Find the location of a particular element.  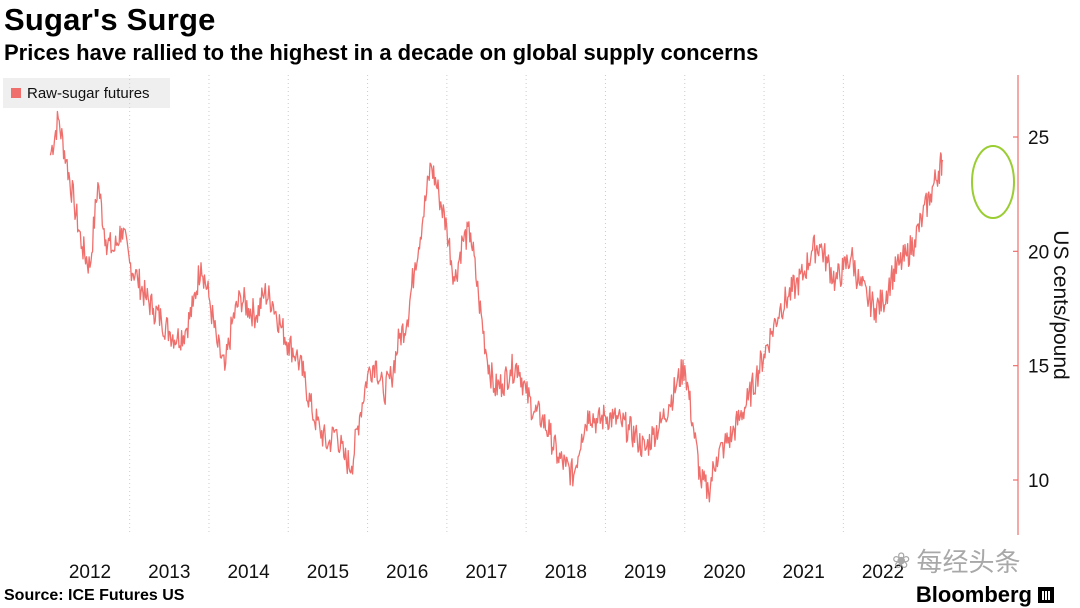

y-axis: 10 15 20 25 is located at coordinates (1031, 305).